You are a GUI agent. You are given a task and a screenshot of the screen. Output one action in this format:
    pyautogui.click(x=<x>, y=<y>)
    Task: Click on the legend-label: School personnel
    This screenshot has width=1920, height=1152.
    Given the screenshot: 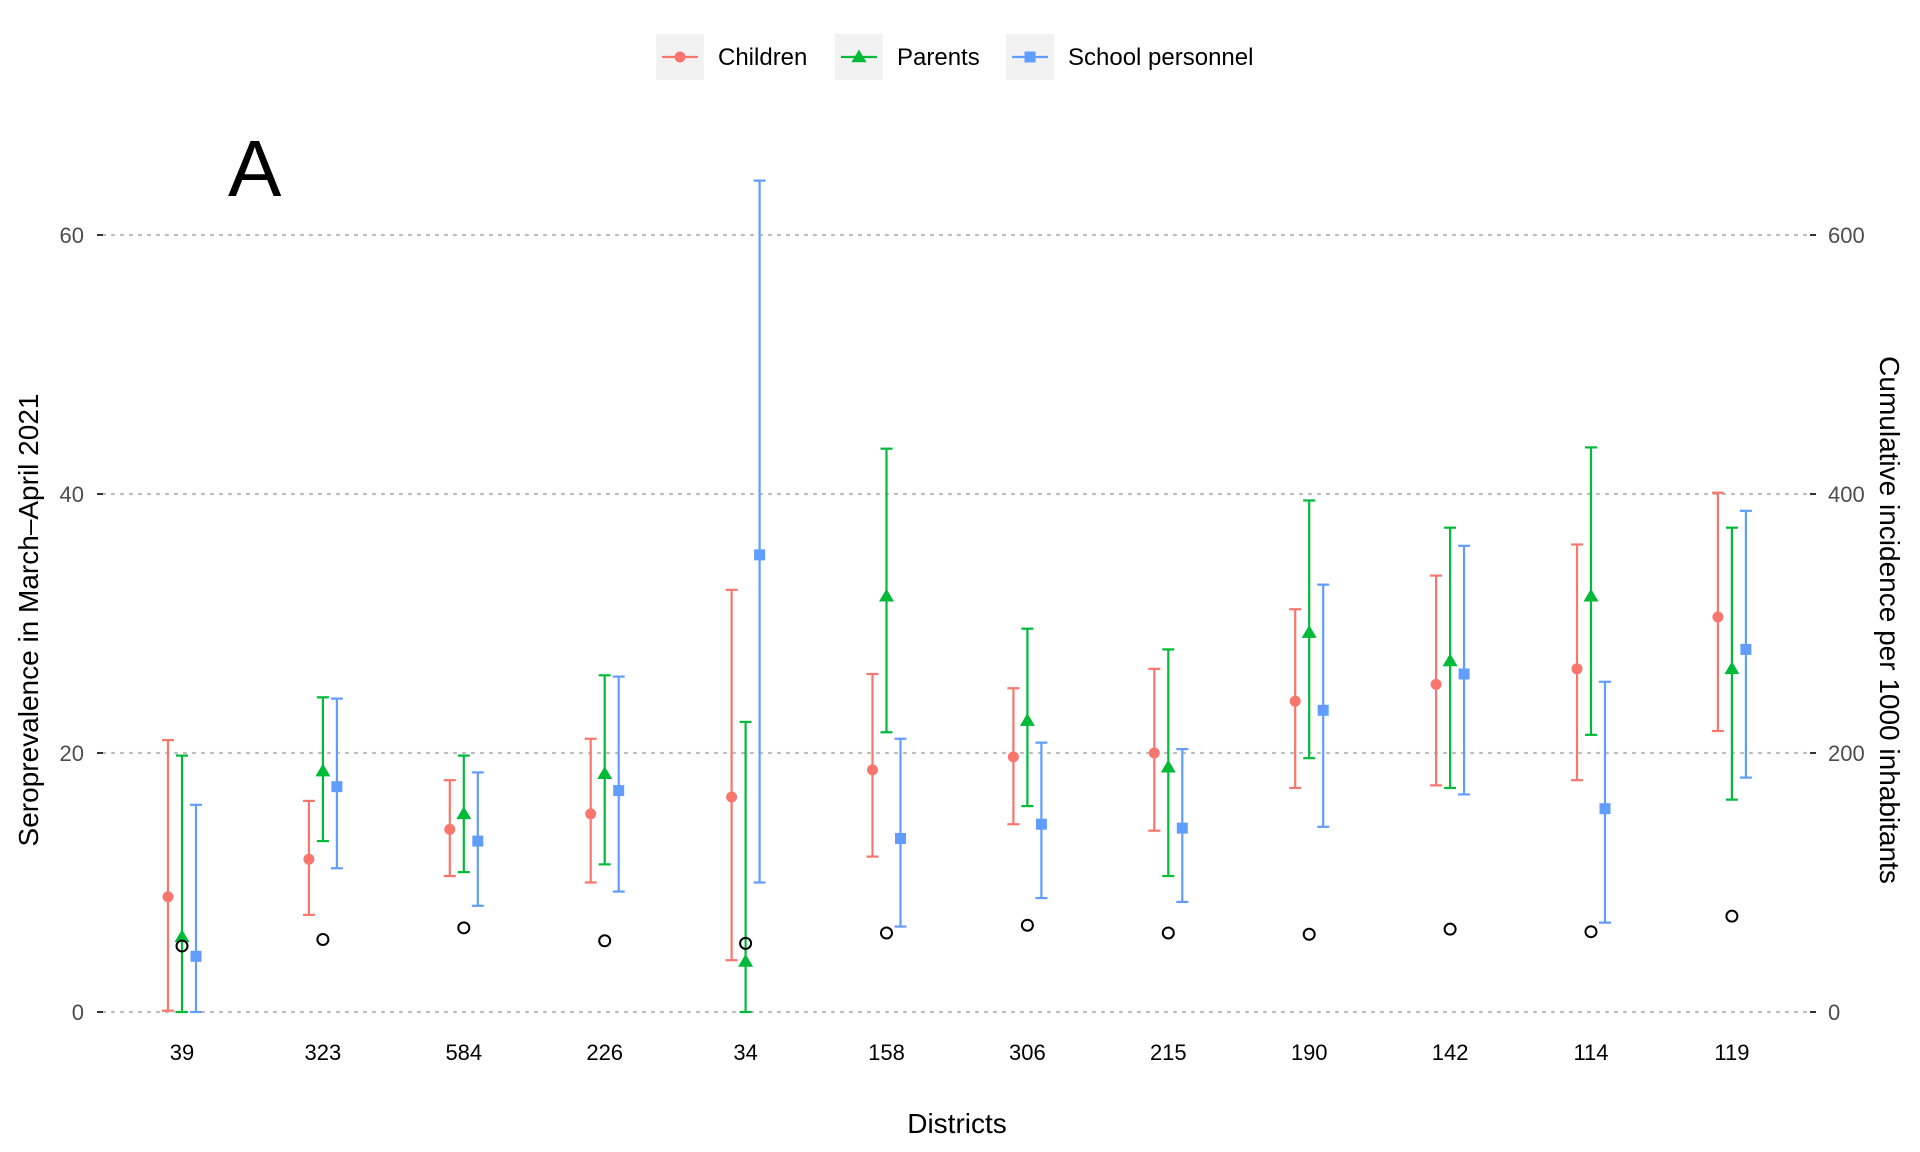 What is the action you would take?
    pyautogui.click(x=1160, y=57)
    